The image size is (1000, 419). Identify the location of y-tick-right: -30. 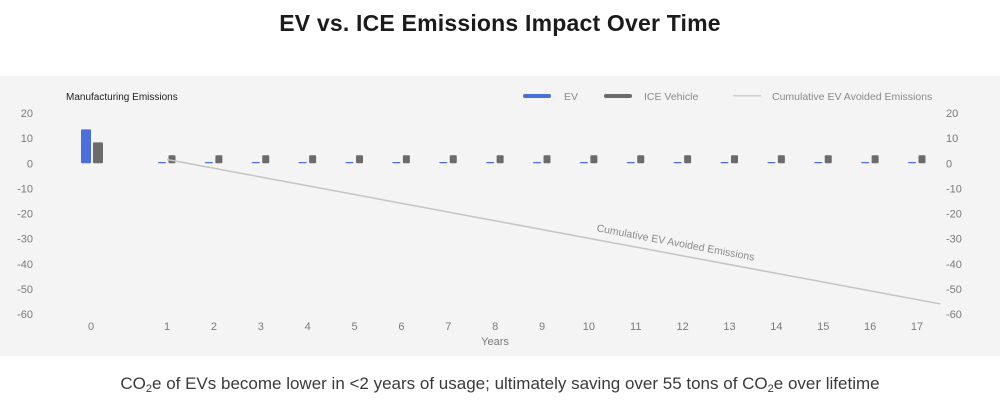
(954, 240).